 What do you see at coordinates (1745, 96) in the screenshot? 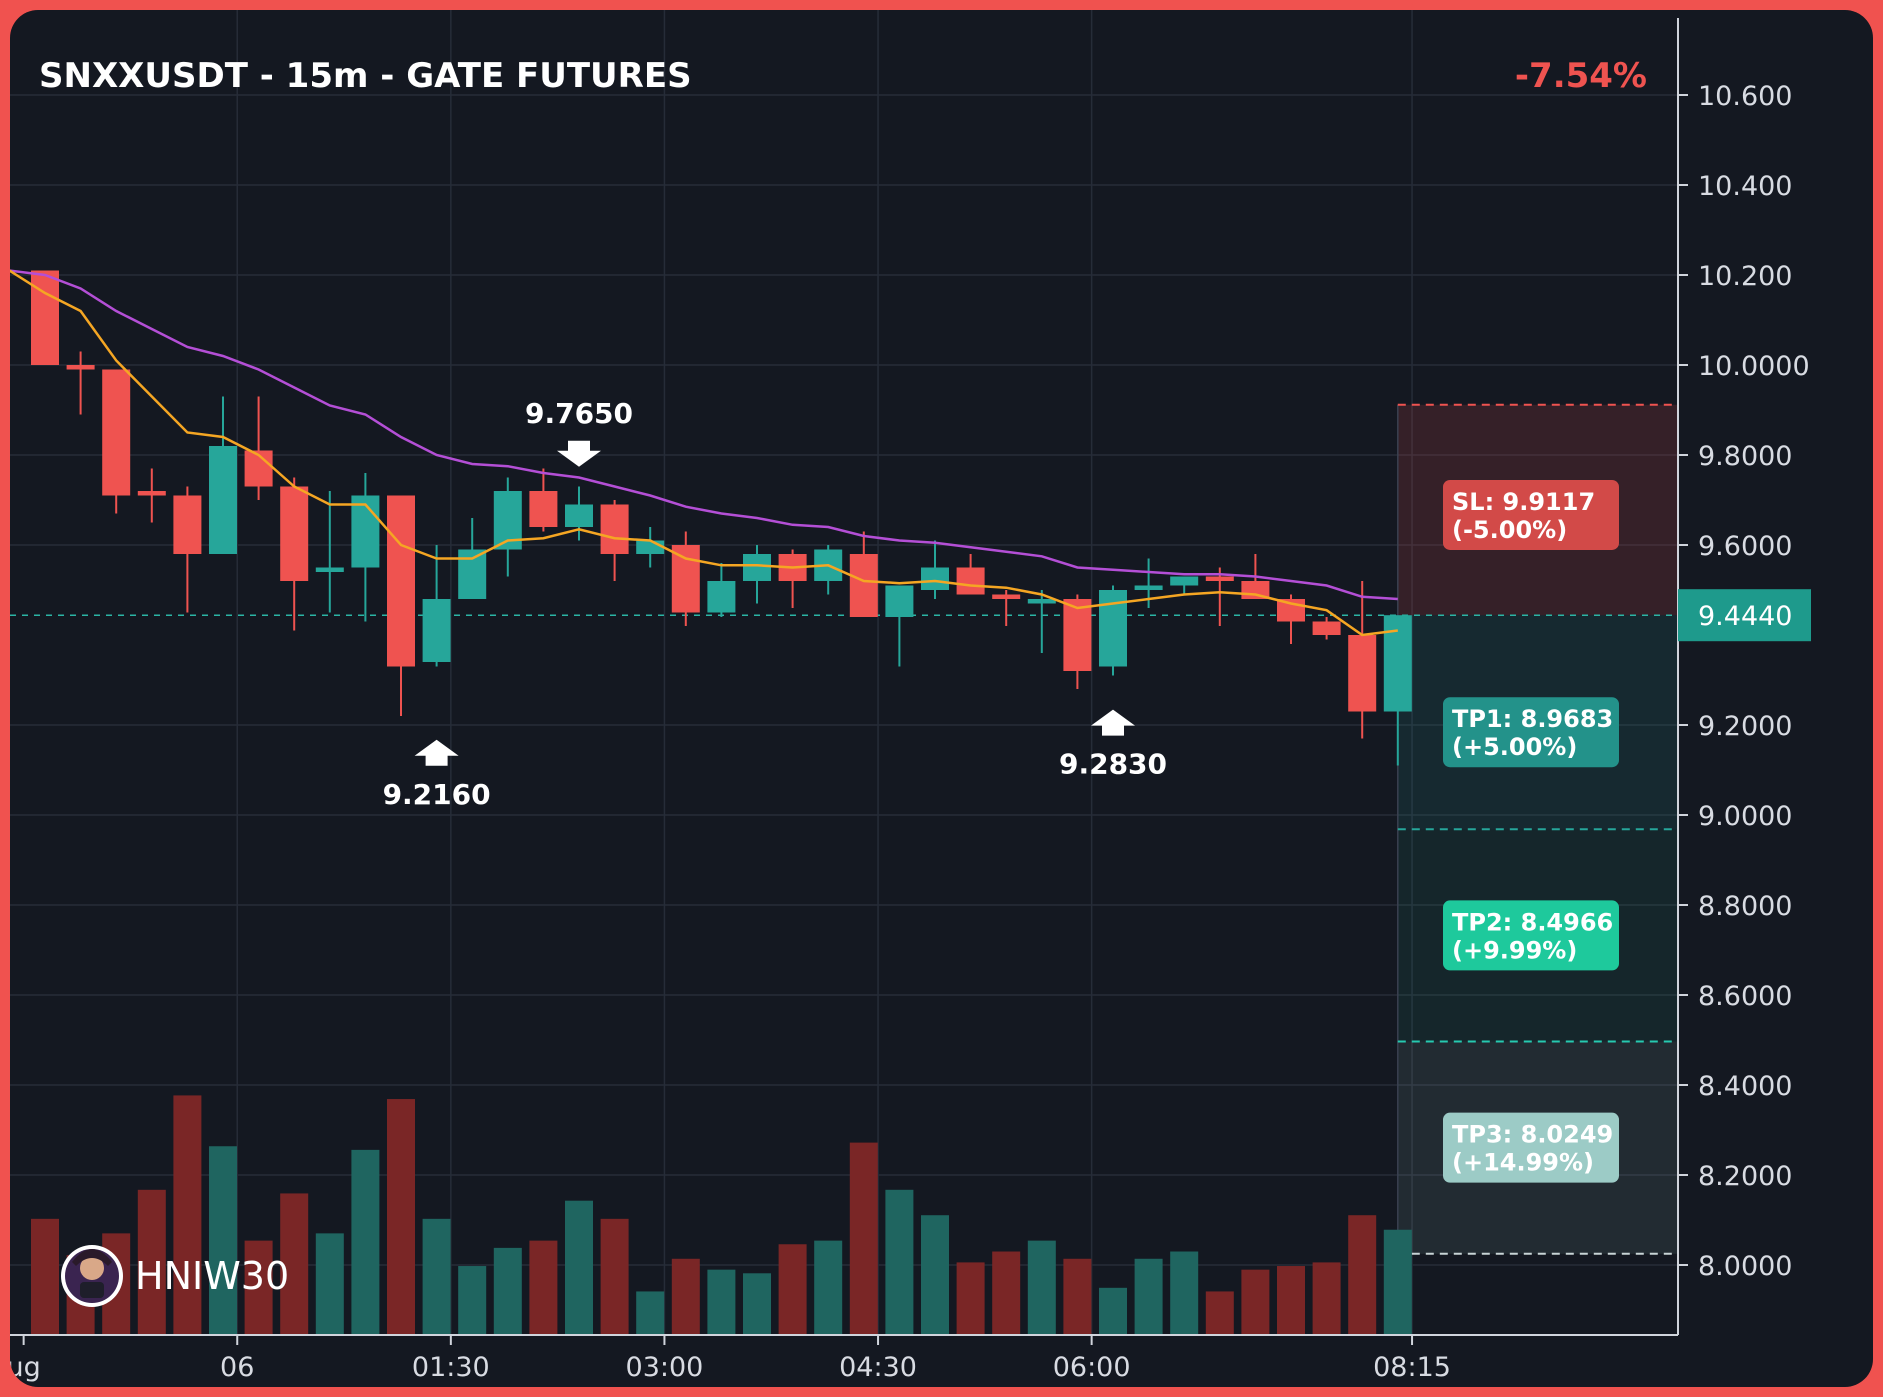
I see `y-tick-label: 10.600` at bounding box center [1745, 96].